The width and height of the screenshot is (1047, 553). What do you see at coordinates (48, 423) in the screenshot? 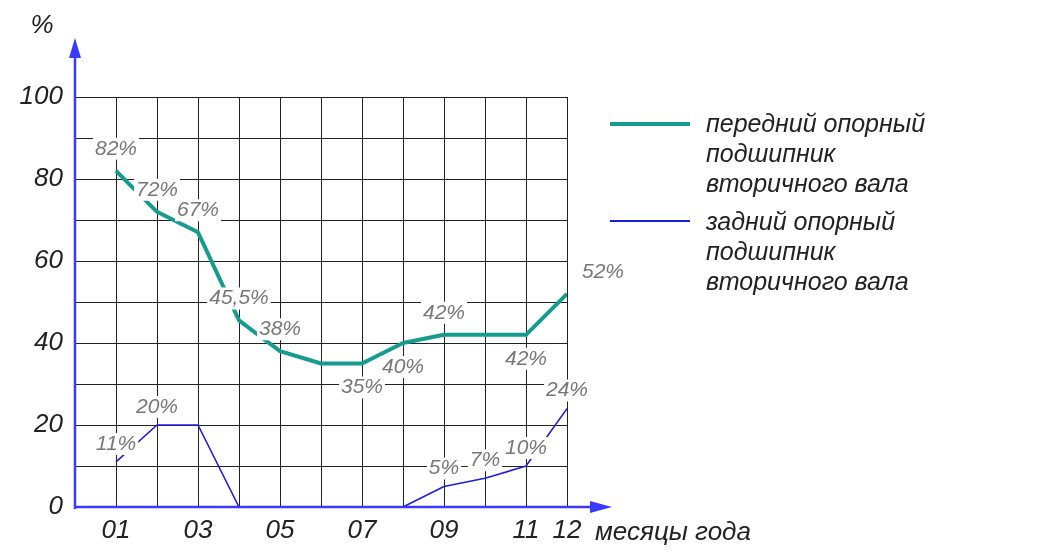
I see `y-tick-label: 20` at bounding box center [48, 423].